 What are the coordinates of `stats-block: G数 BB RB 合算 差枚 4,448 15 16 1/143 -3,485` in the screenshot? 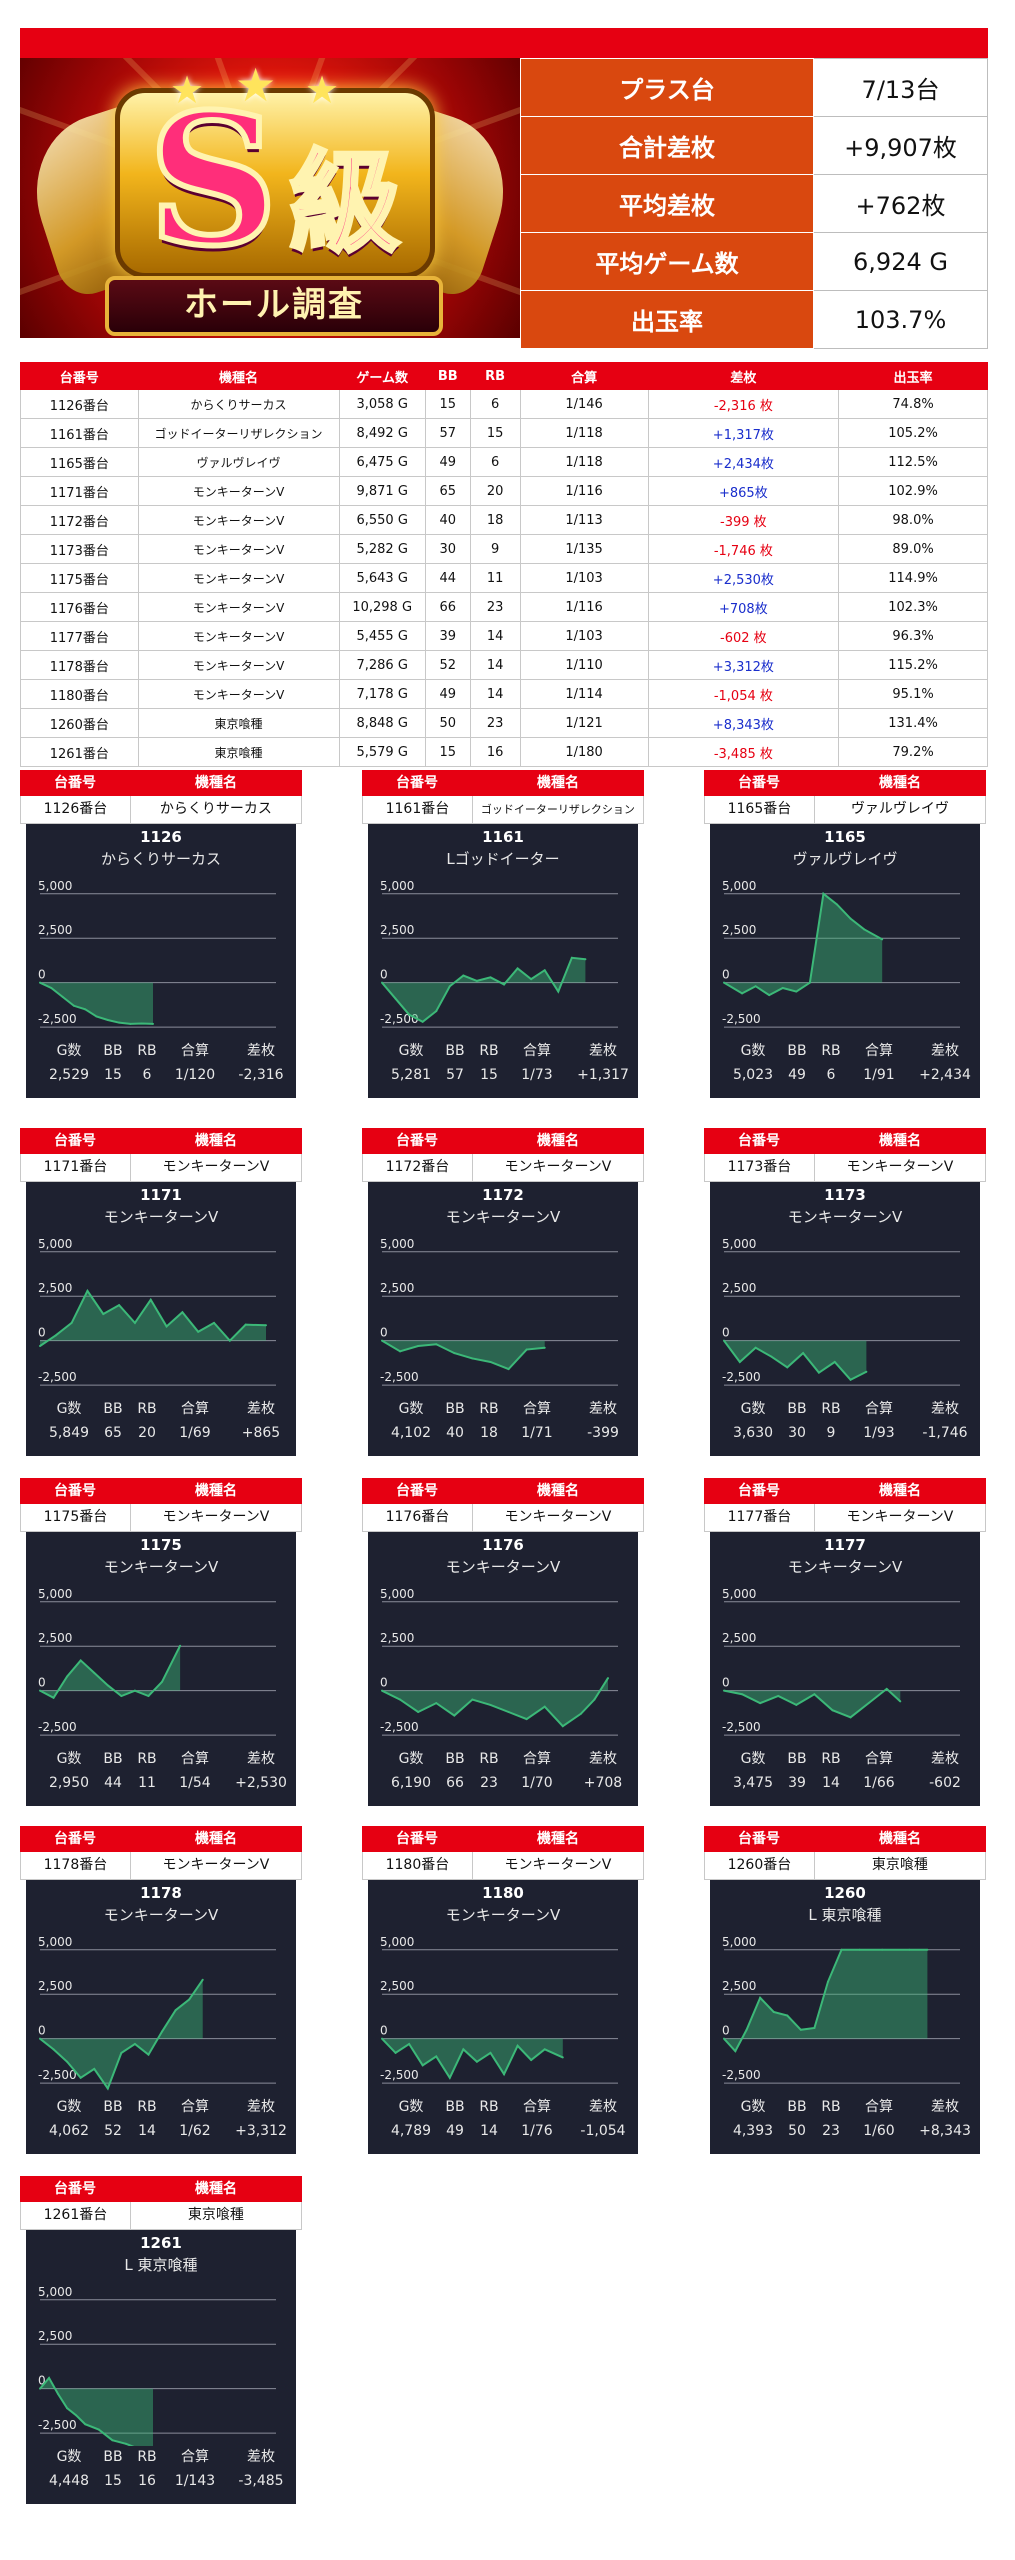 It's located at (169, 2470).